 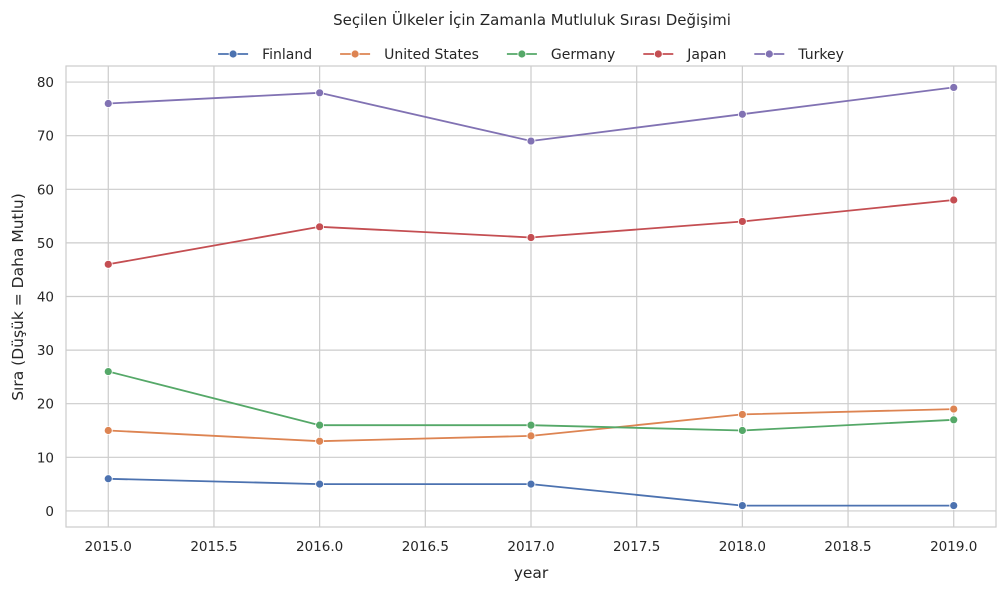 What do you see at coordinates (531, 114) in the screenshot?
I see `series-turkey` at bounding box center [531, 114].